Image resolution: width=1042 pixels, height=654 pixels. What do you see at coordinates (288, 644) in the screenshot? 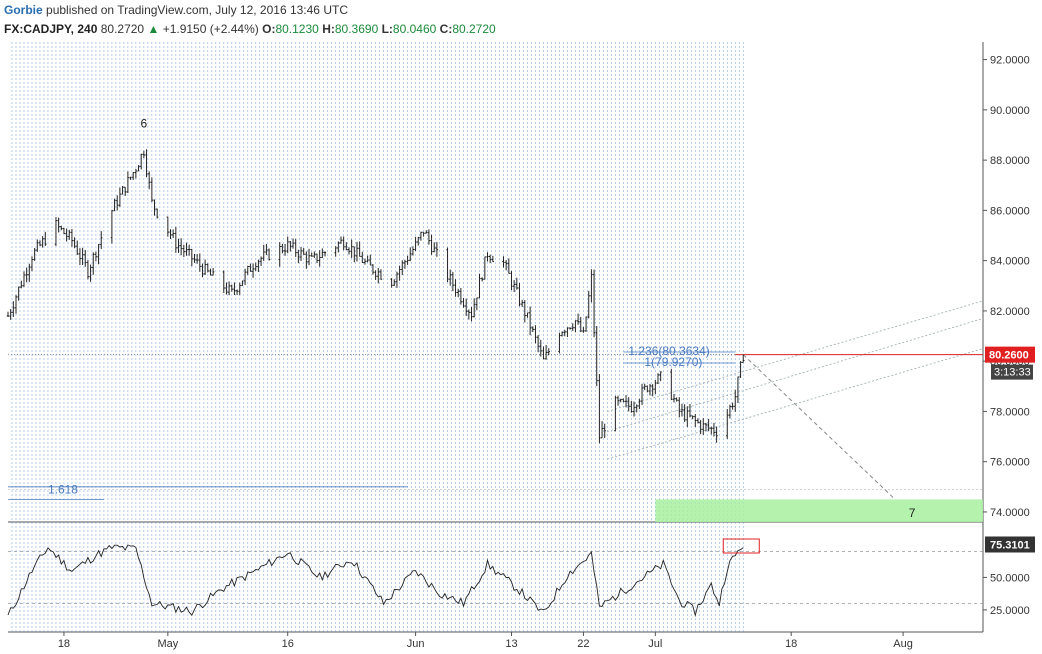
I see `time-tick-label: 16` at bounding box center [288, 644].